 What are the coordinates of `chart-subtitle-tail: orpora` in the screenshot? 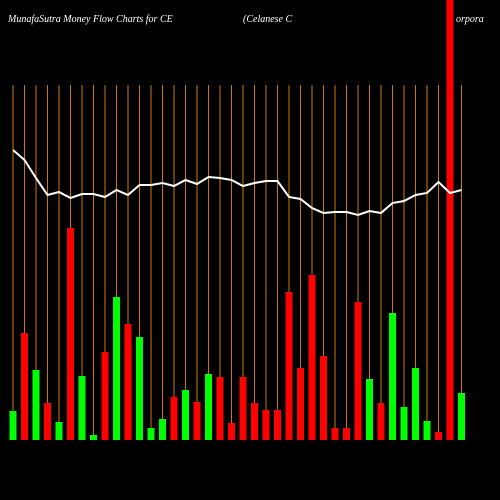 It's located at (470, 19).